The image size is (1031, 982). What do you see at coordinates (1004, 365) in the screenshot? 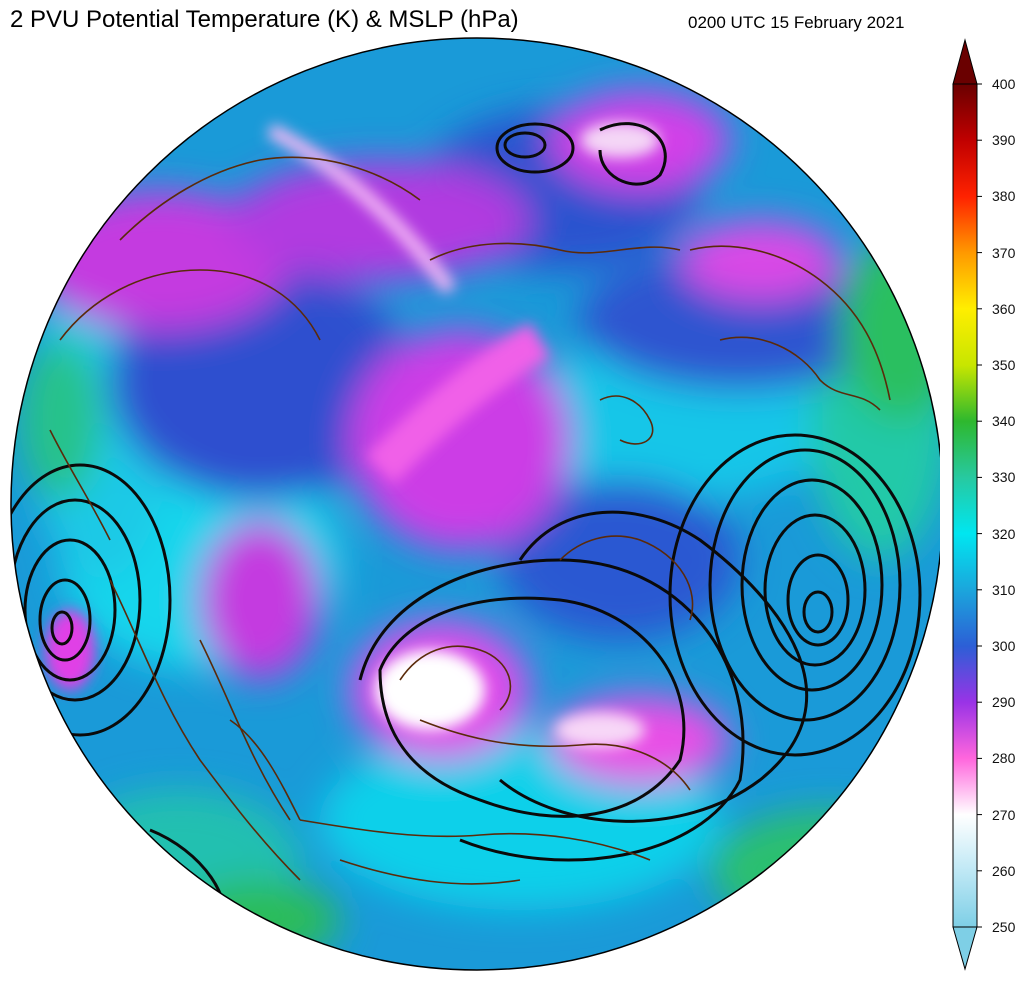
I see `colorbar-tick-label: 350` at bounding box center [1004, 365].